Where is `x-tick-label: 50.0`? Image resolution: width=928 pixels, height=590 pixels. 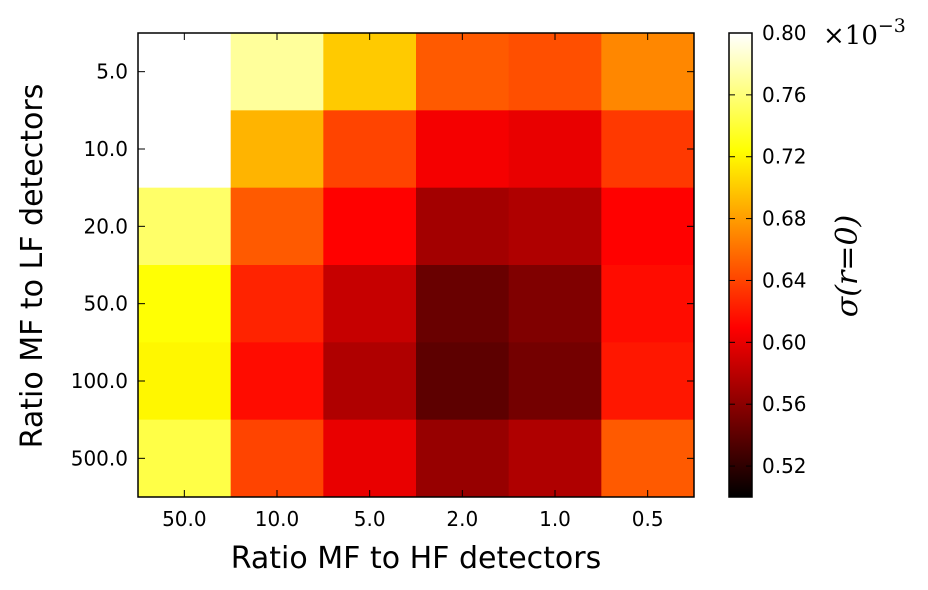
x-tick-label: 50.0 is located at coordinates (184, 519).